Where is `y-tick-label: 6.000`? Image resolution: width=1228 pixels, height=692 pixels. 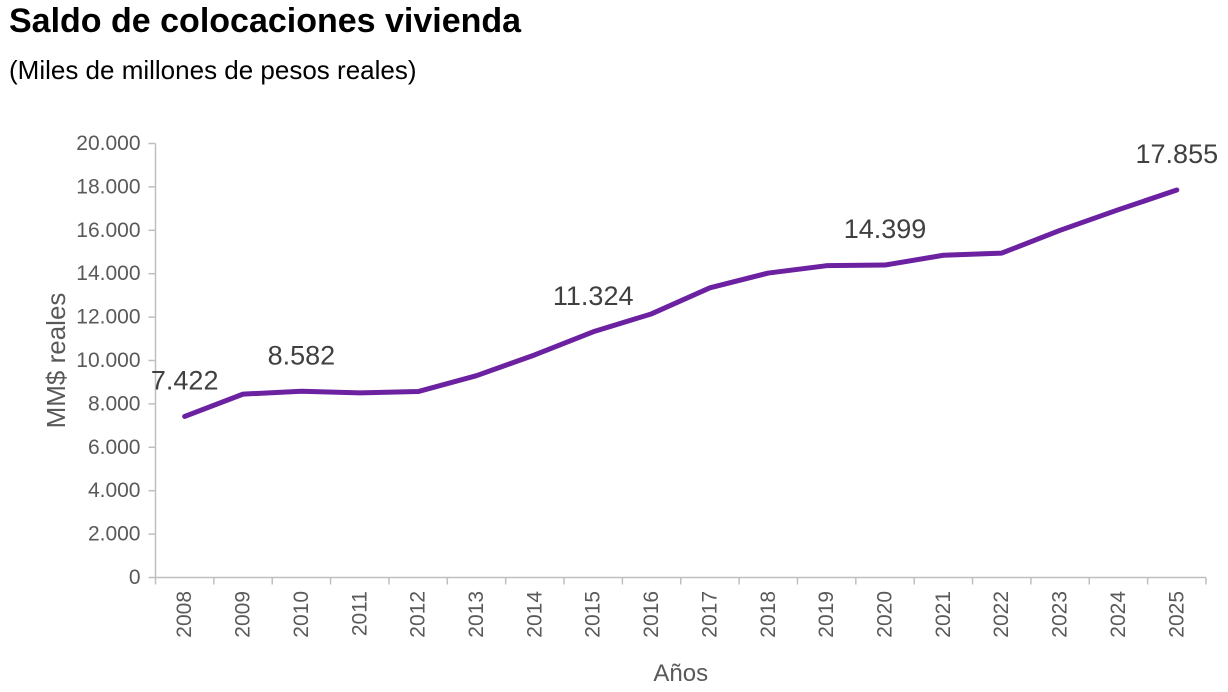
y-tick-label: 6.000 is located at coordinates (114, 447).